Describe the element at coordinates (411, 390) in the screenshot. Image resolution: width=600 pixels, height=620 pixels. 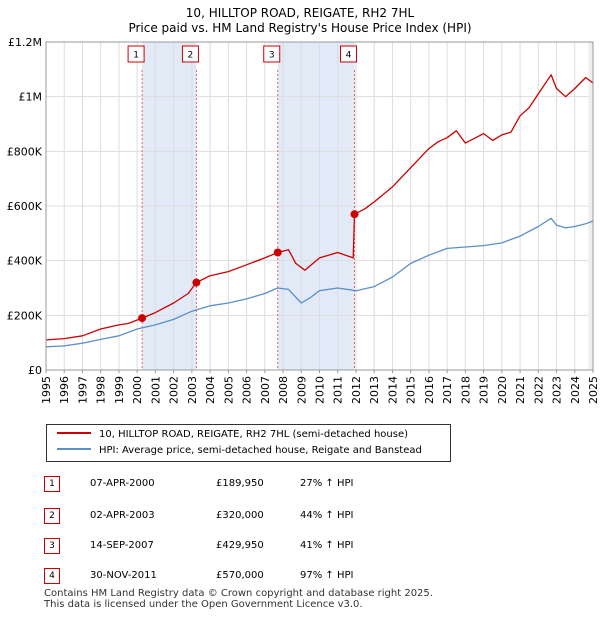
I see `x-tick-label: 2015` at that location.